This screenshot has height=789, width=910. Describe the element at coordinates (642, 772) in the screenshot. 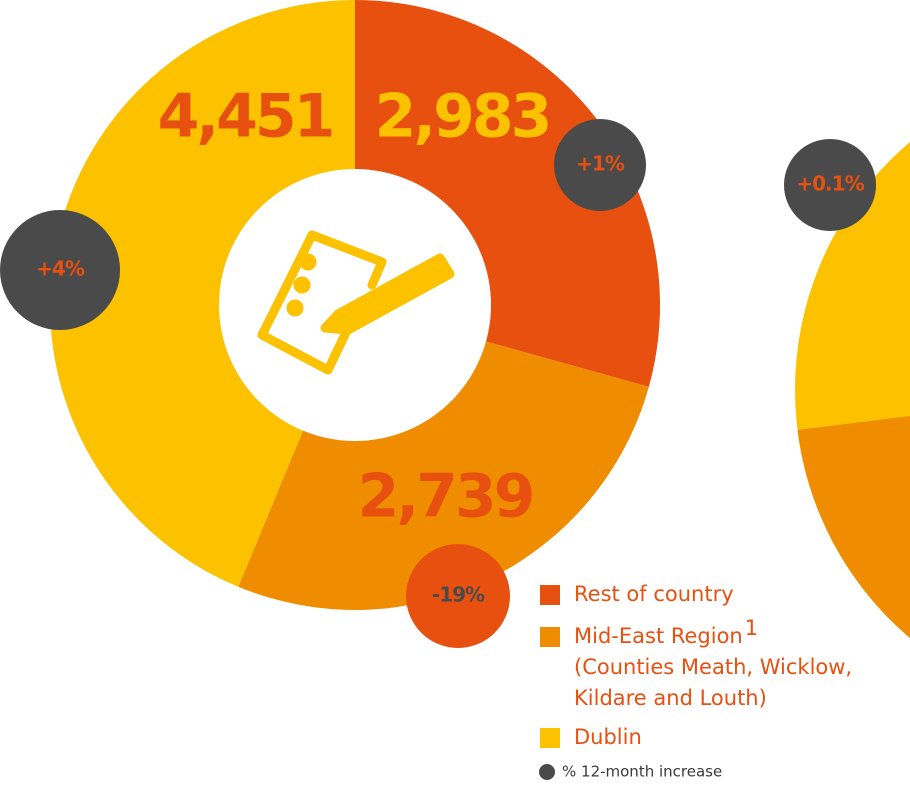

I see `legend-note: % 12-month increase` at that location.